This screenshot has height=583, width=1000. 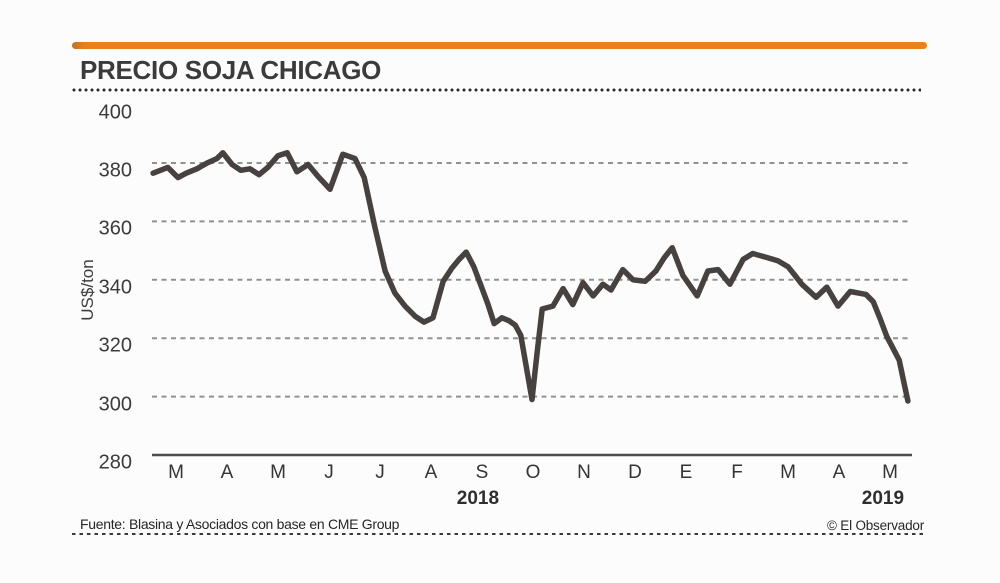 I want to click on x-tick-label-1: A, so click(x=227, y=472).